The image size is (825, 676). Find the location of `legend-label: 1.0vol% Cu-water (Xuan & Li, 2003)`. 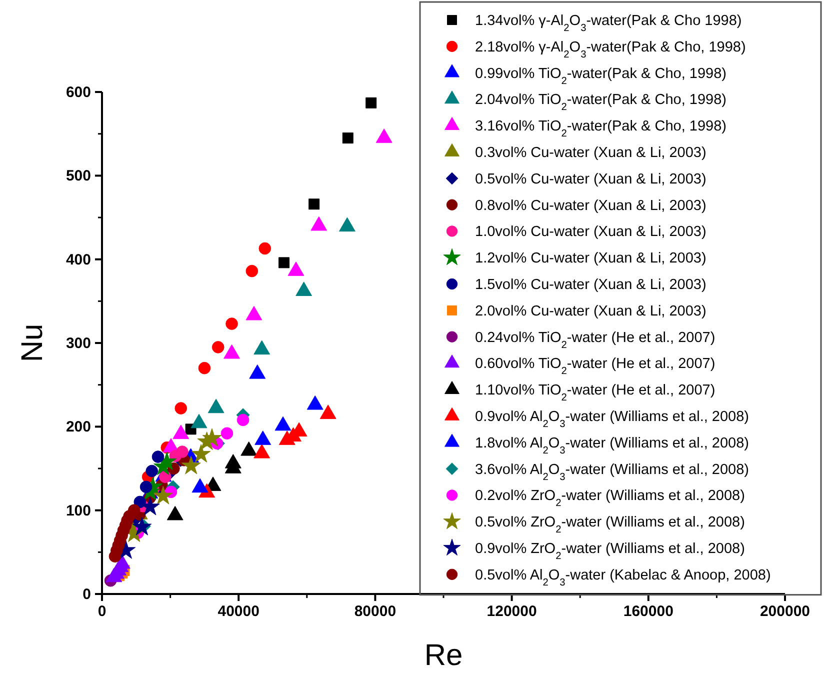

legend-label: 1.0vol% Cu-water (Xuan & Li, 2003) is located at coordinates (590, 232).